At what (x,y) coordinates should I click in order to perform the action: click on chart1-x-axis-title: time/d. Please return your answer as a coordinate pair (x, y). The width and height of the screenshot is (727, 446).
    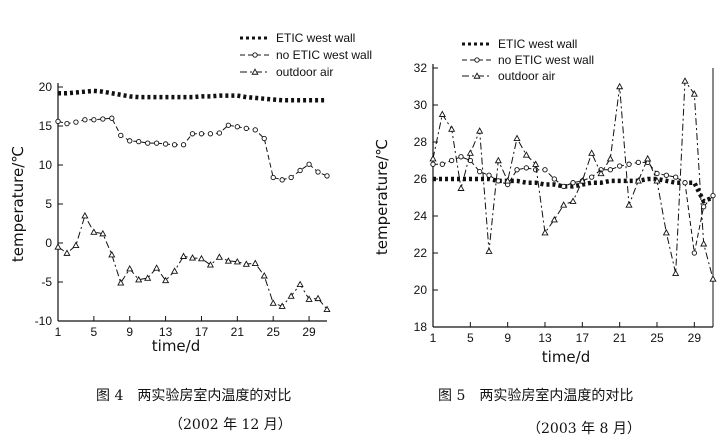
    Looking at the image, I should click on (176, 346).